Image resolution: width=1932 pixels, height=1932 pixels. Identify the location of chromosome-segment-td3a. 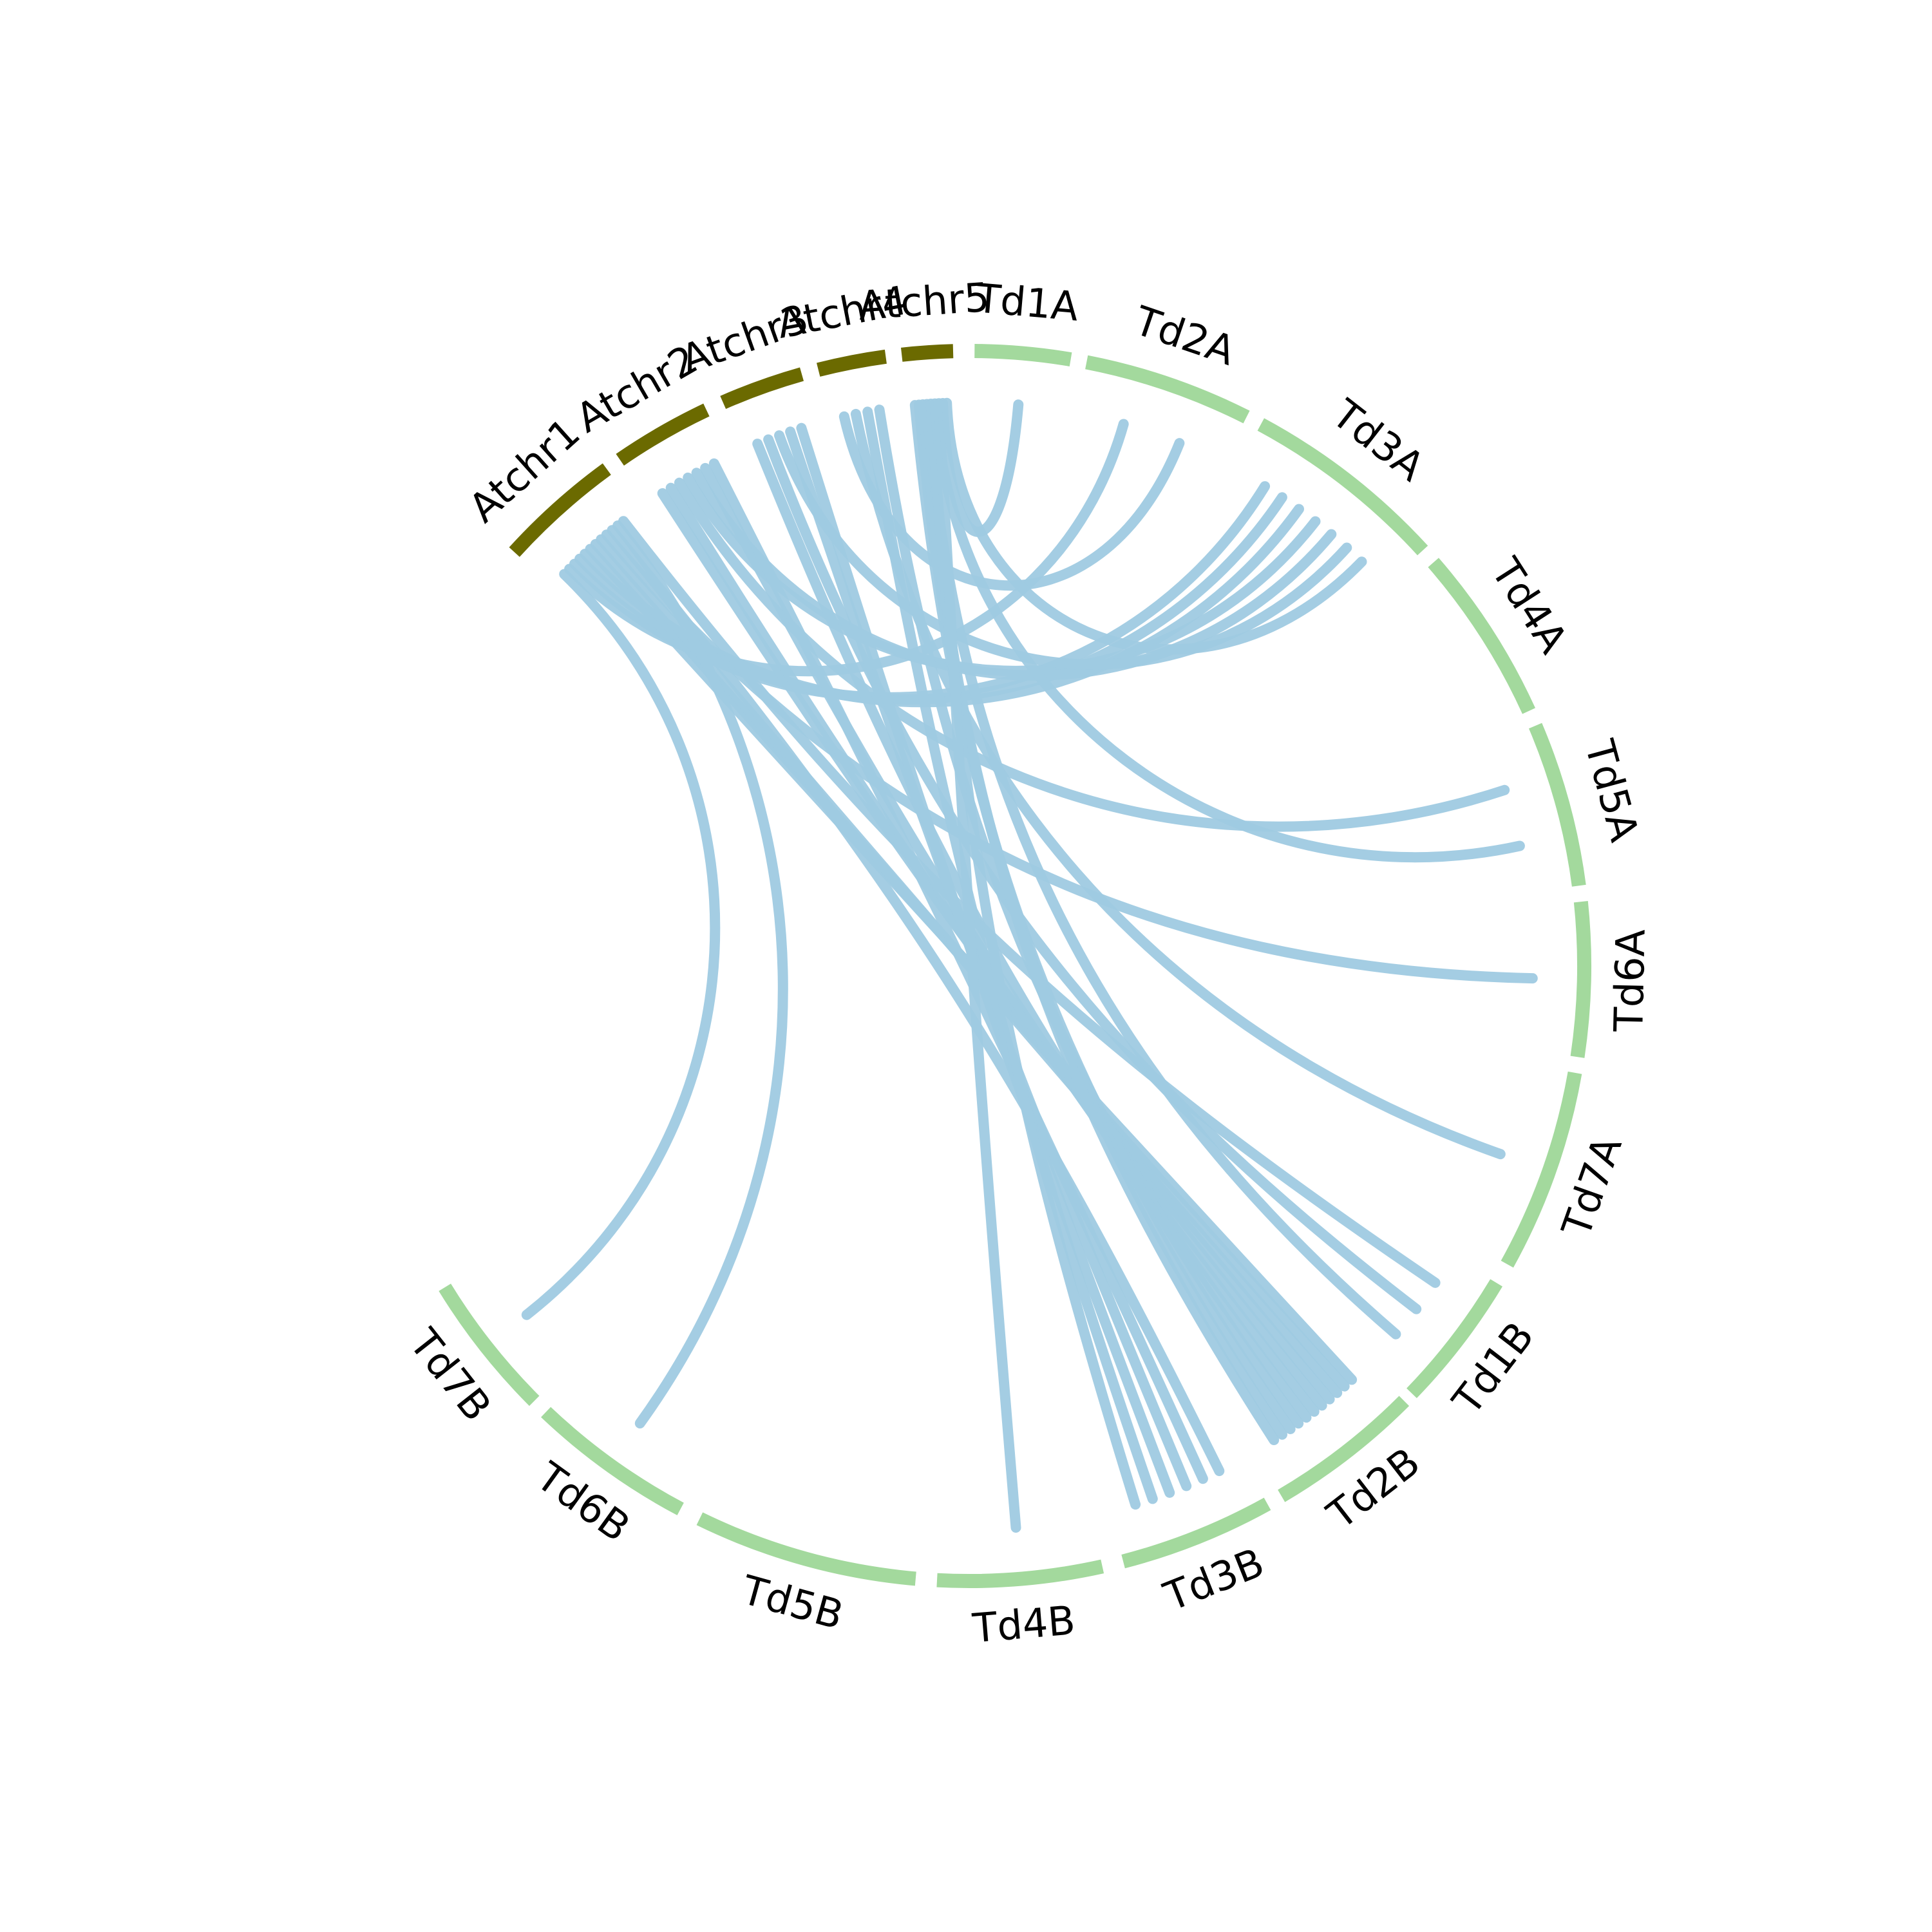
(1343, 487).